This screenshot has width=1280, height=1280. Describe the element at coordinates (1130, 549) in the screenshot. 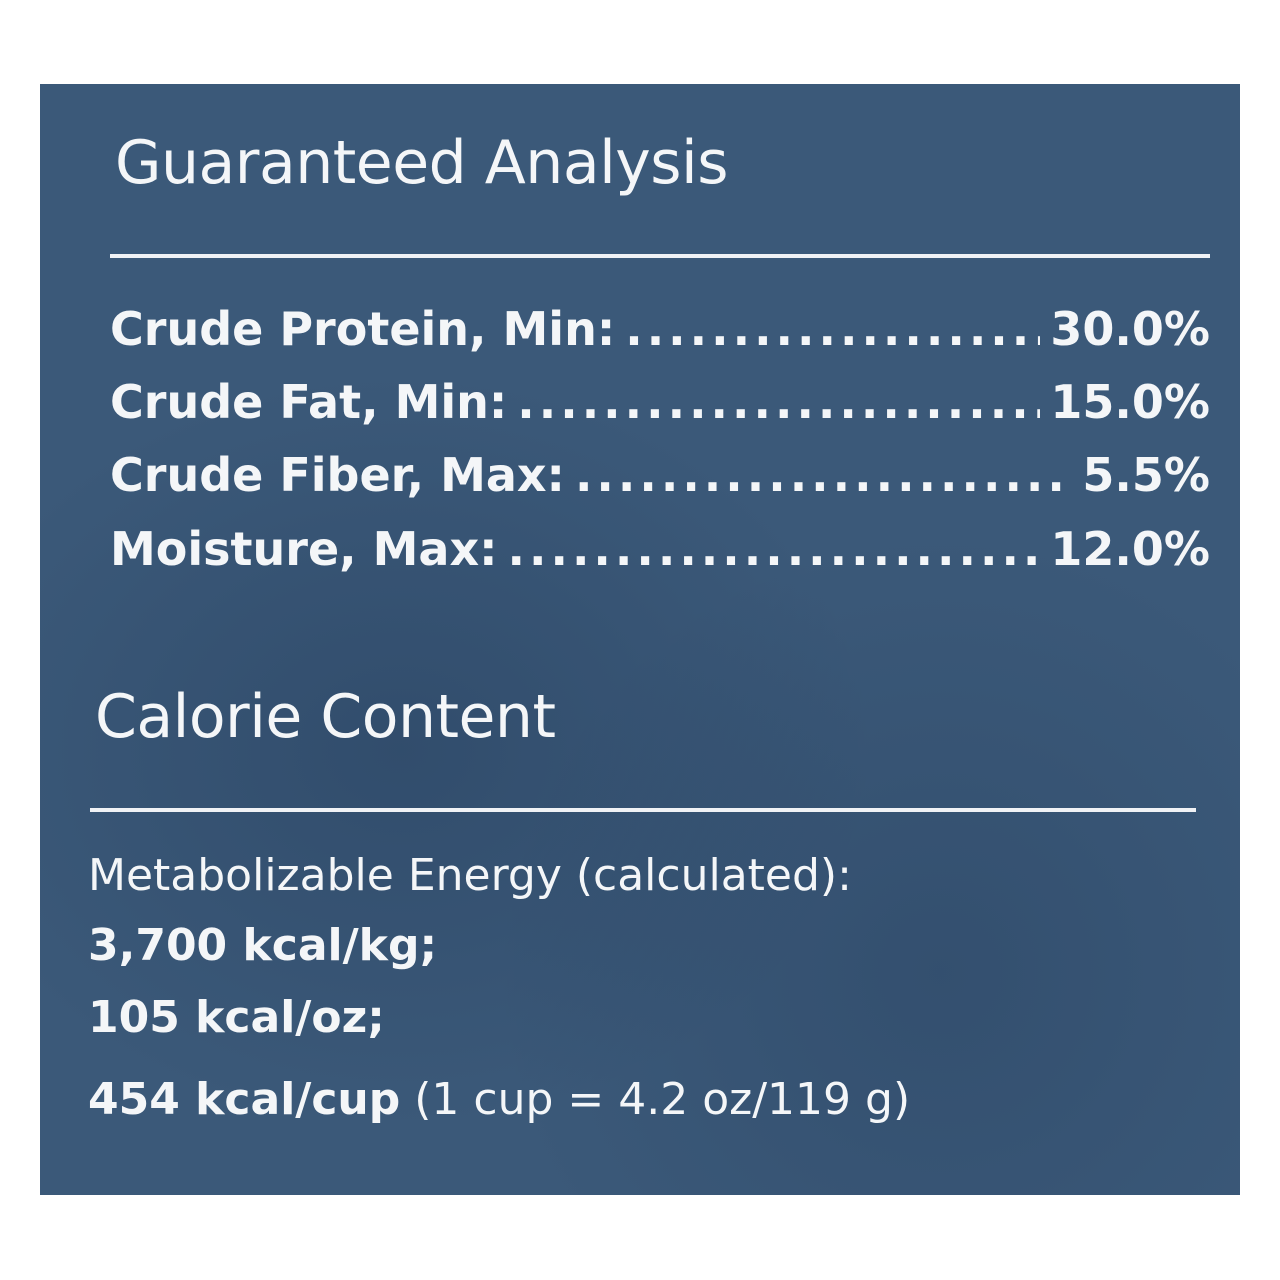

I see `row-value: 12.0%` at that location.